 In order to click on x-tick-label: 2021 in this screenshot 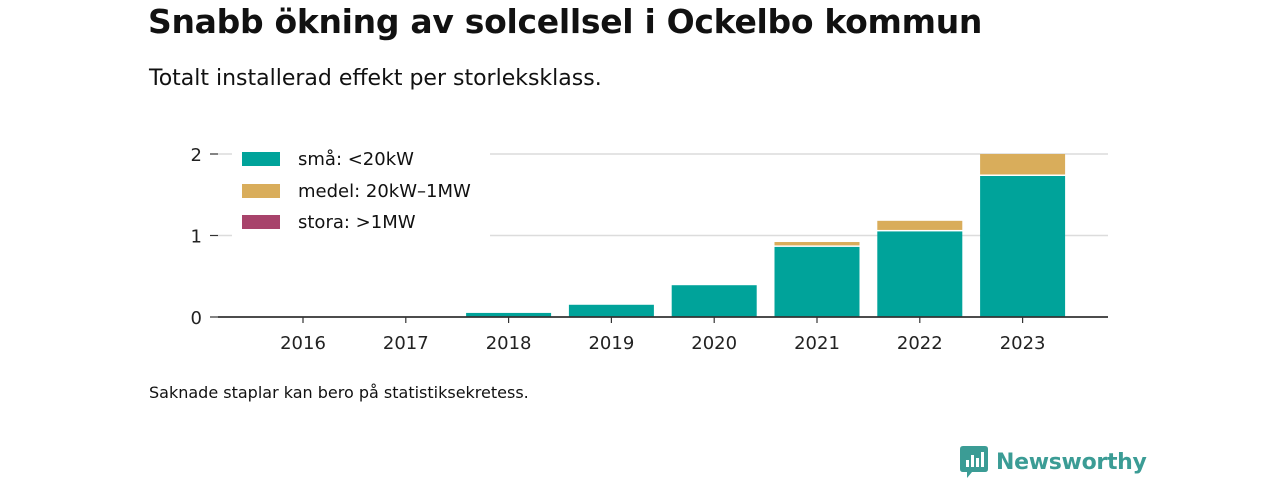, I will do `click(817, 343)`.